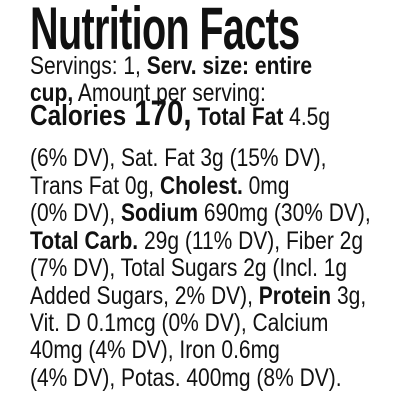  What do you see at coordinates (229, 66) in the screenshot?
I see `bold-text: Serv. size: entire` at bounding box center [229, 66].